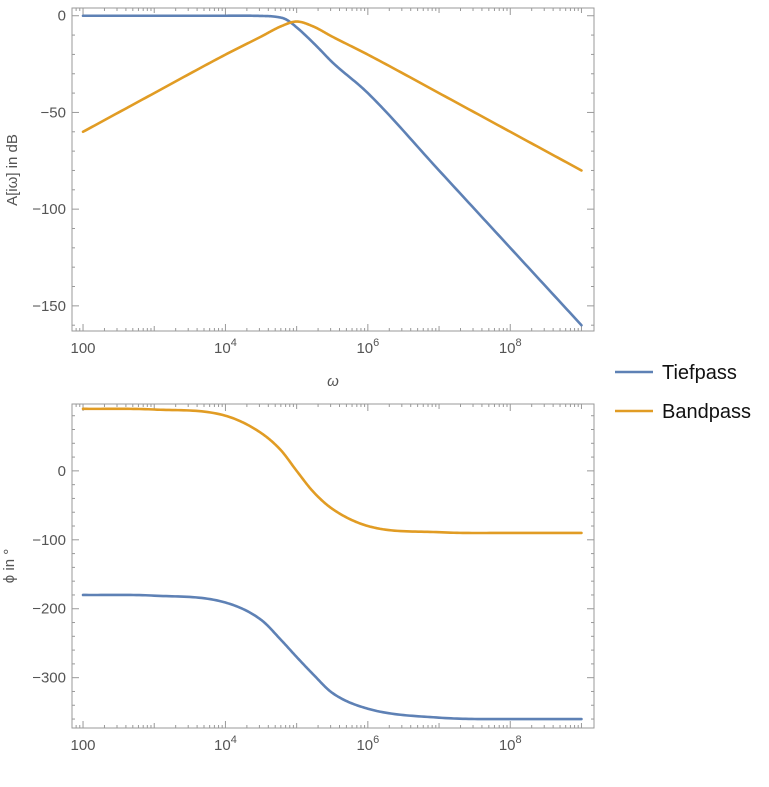 This screenshot has height=787, width=769. What do you see at coordinates (49, 209) in the screenshot?
I see `magnitude-y-tick-label: −100` at bounding box center [49, 209].